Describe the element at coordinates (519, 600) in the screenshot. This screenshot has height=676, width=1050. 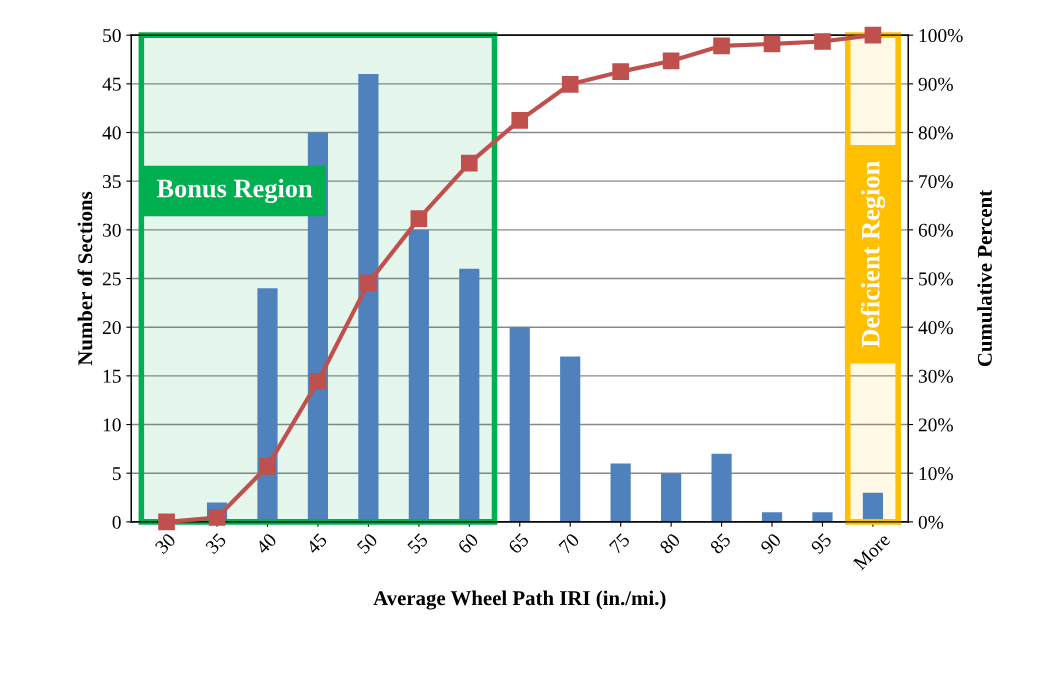
I see `x-axis-title: Average Wheel Path IRI (in./mi.)` at that location.